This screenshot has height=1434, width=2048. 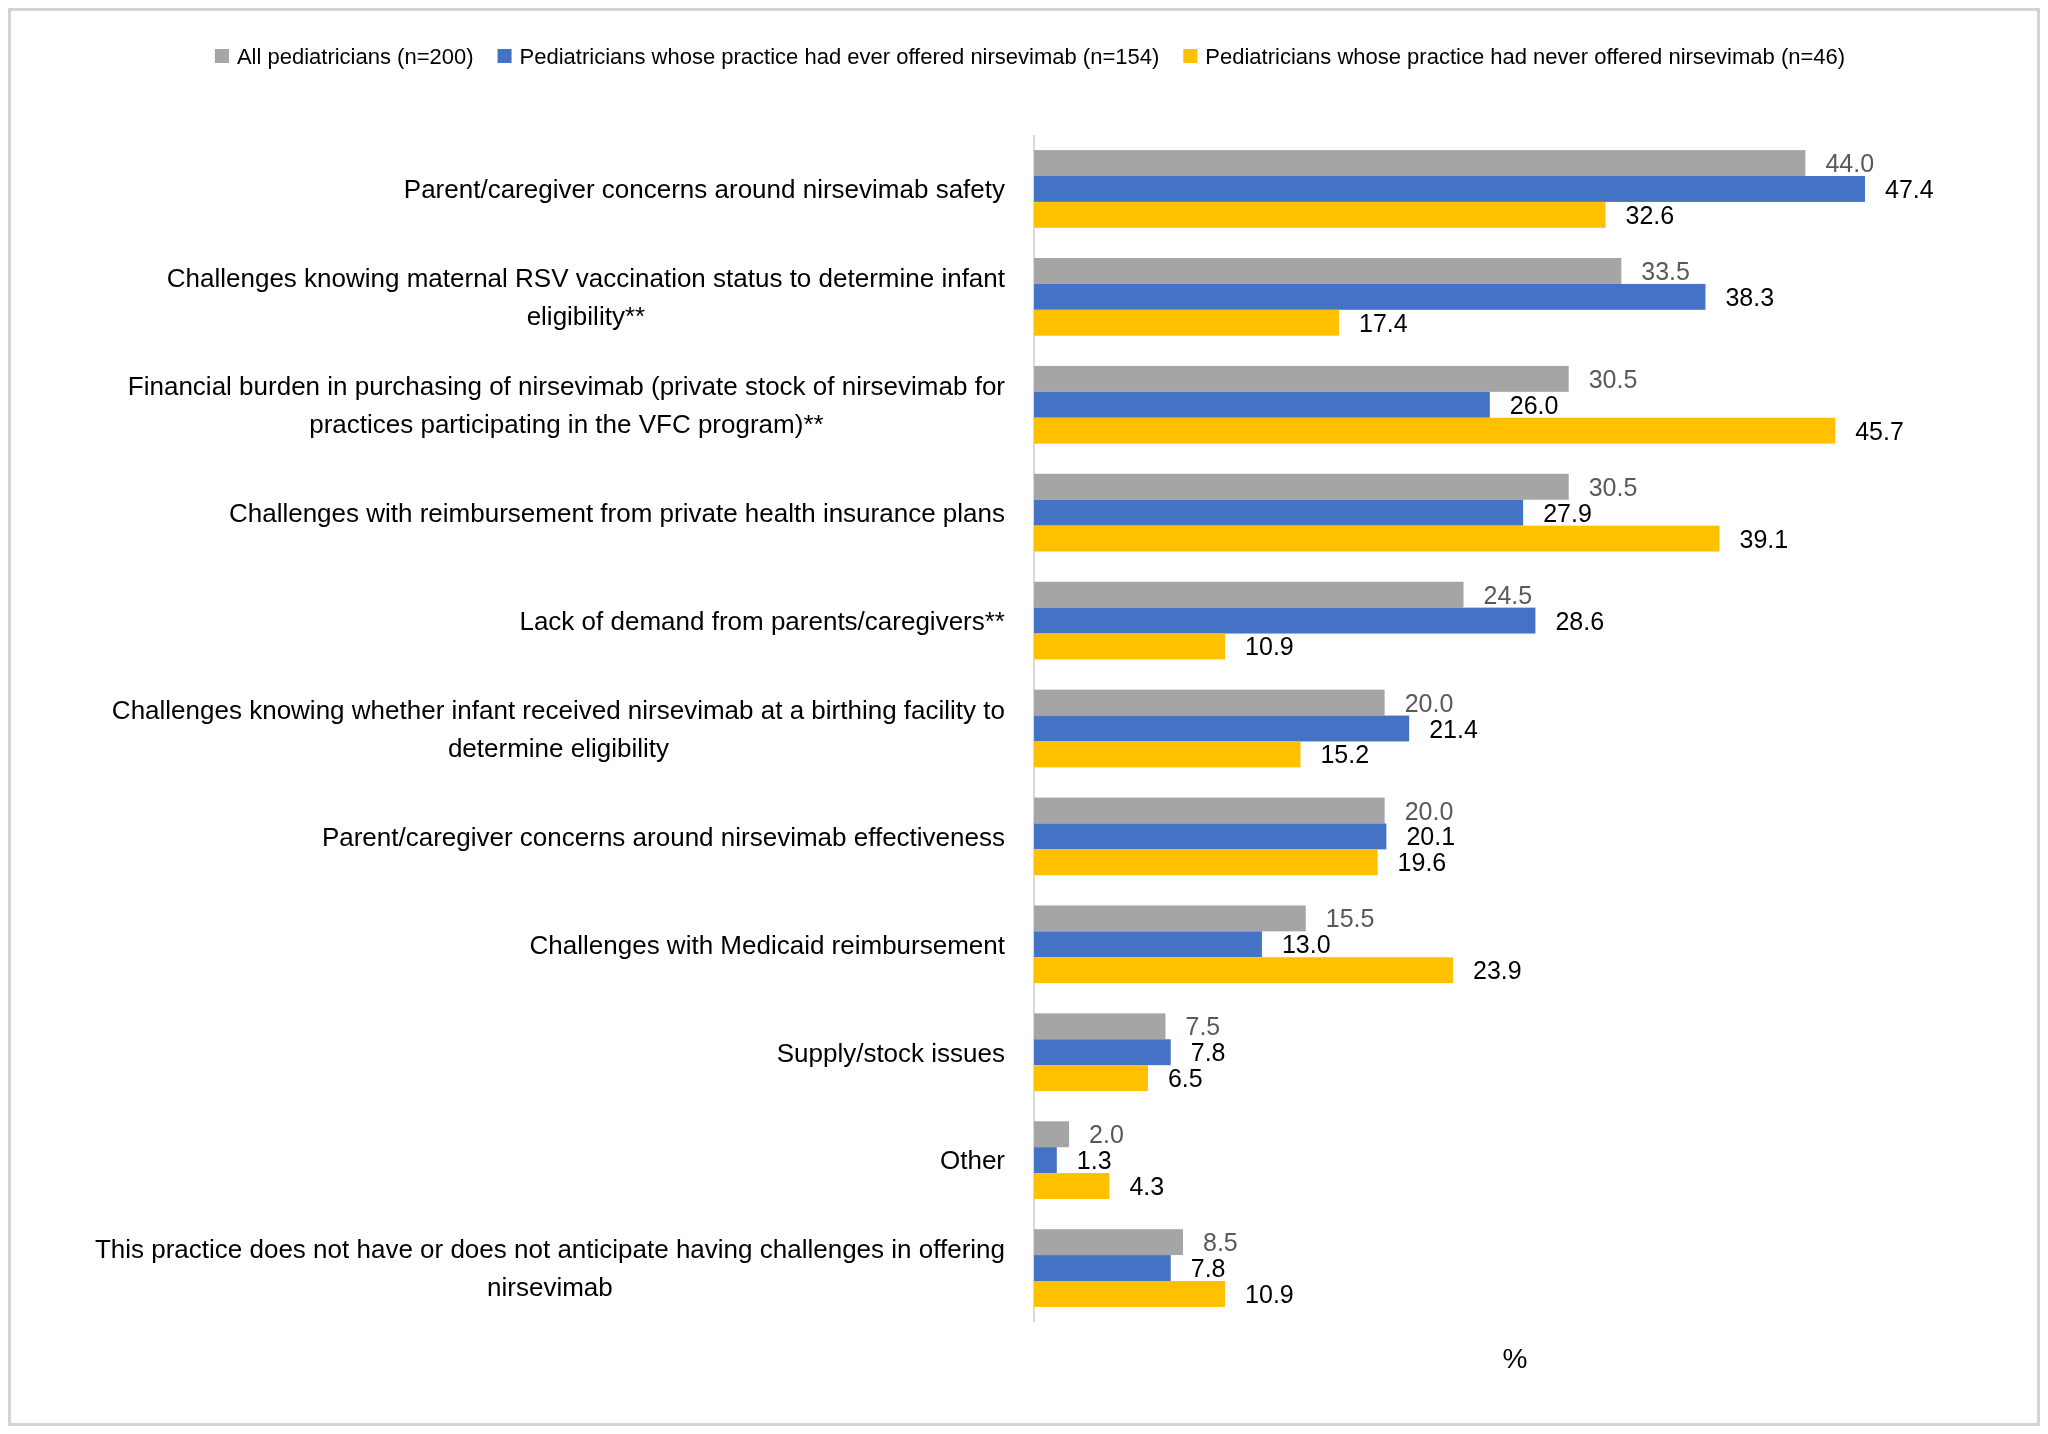 What do you see at coordinates (1383, 322) in the screenshot?
I see `data-label: 17.4` at bounding box center [1383, 322].